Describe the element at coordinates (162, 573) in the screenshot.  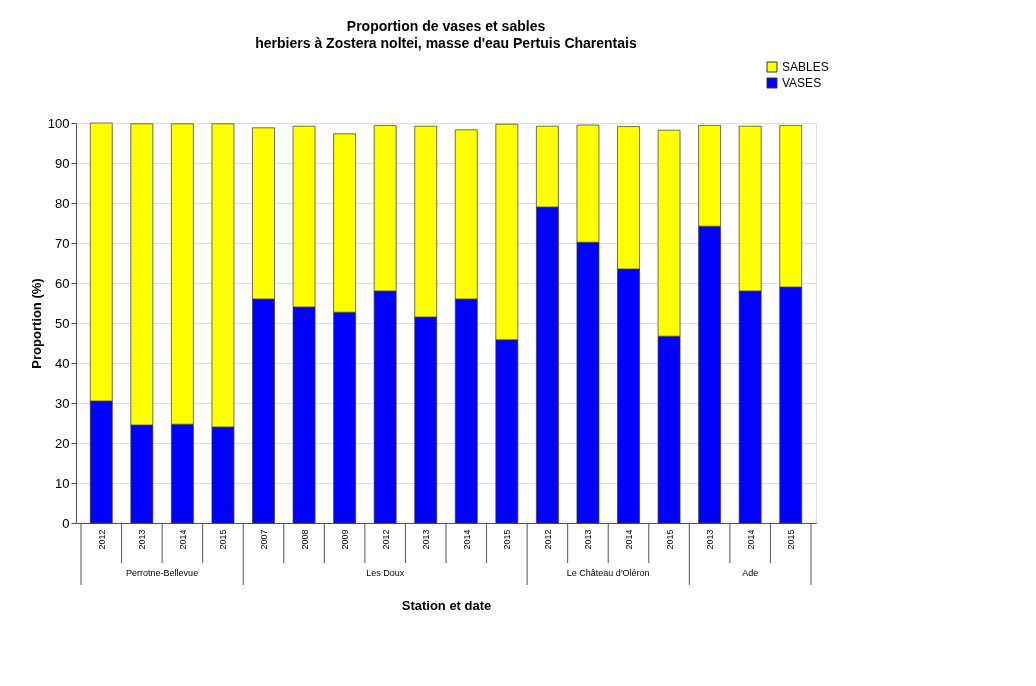
I see `text: Perrotne-Bellevue` at that location.